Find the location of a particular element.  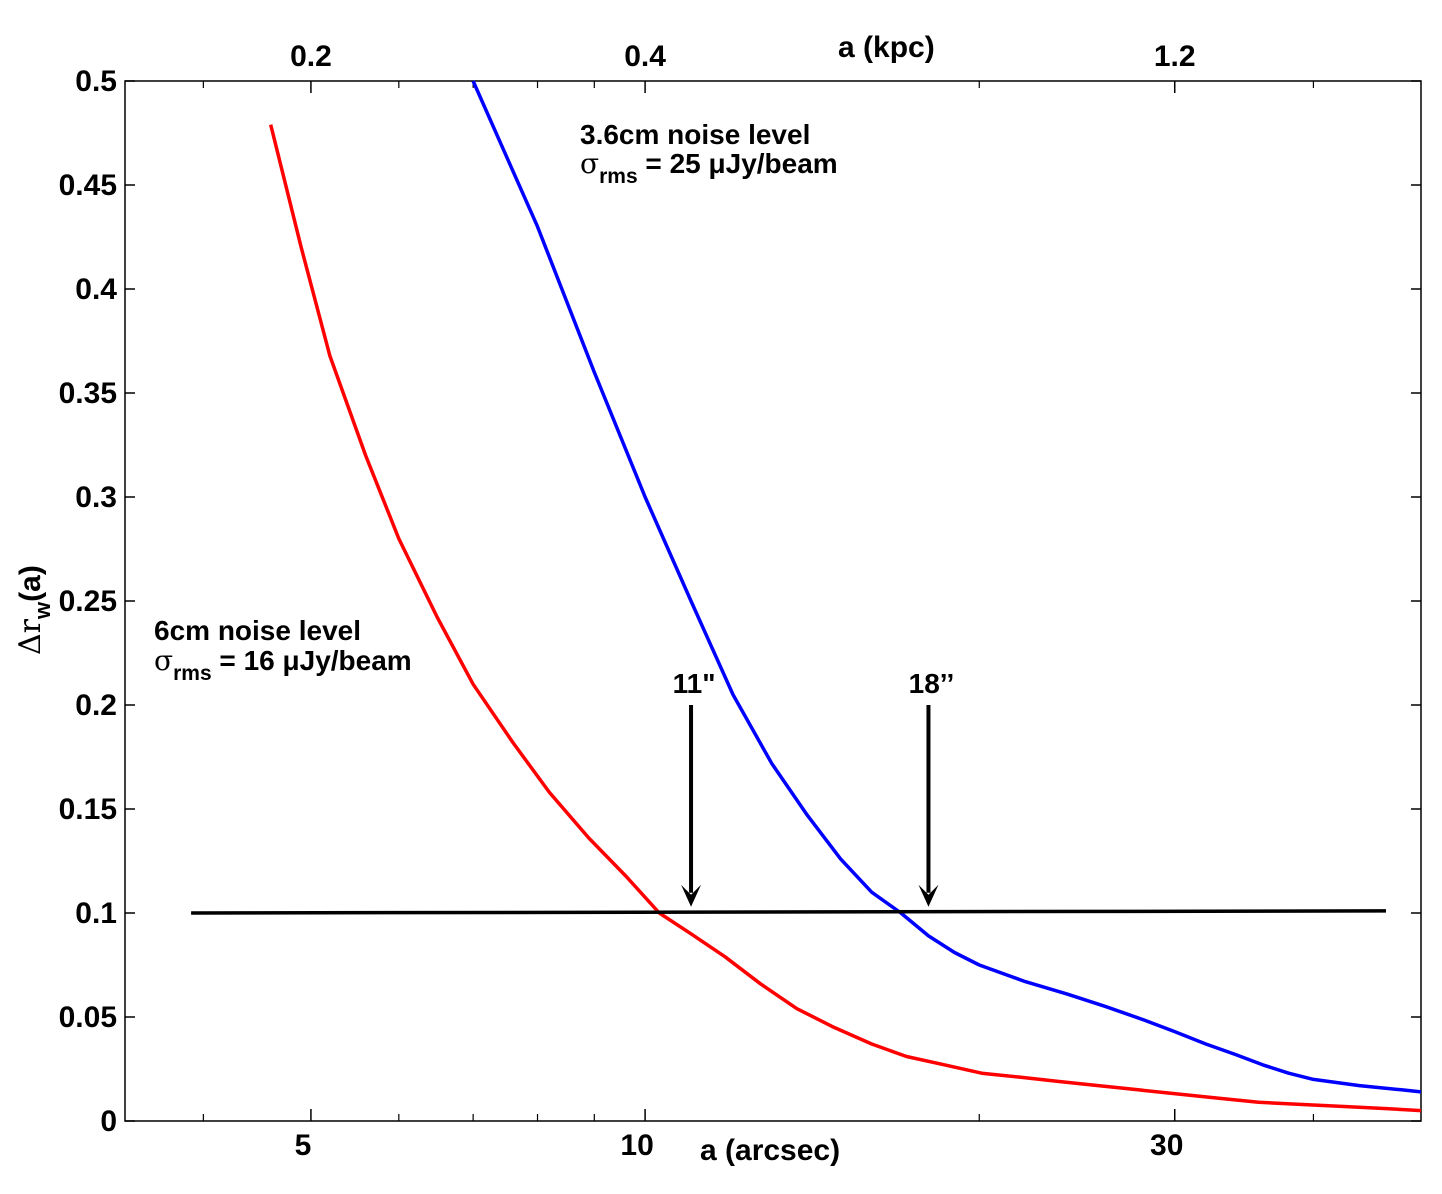

y-axis-title-suffix: (a) is located at coordinates (30, 583).